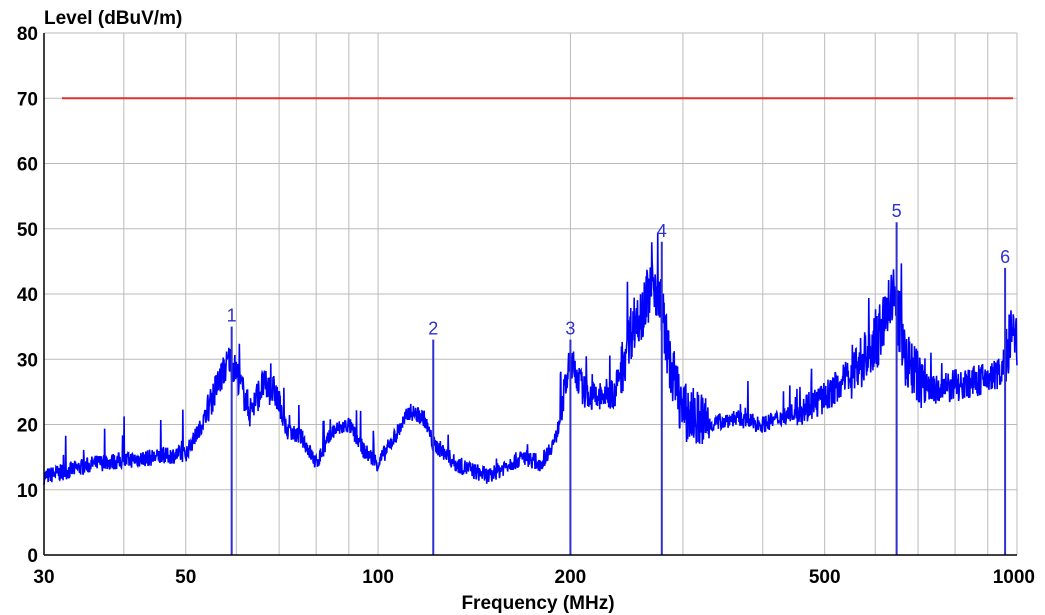 This screenshot has width=1045, height=615. I want to click on x-tick-label: 100, so click(378, 577).